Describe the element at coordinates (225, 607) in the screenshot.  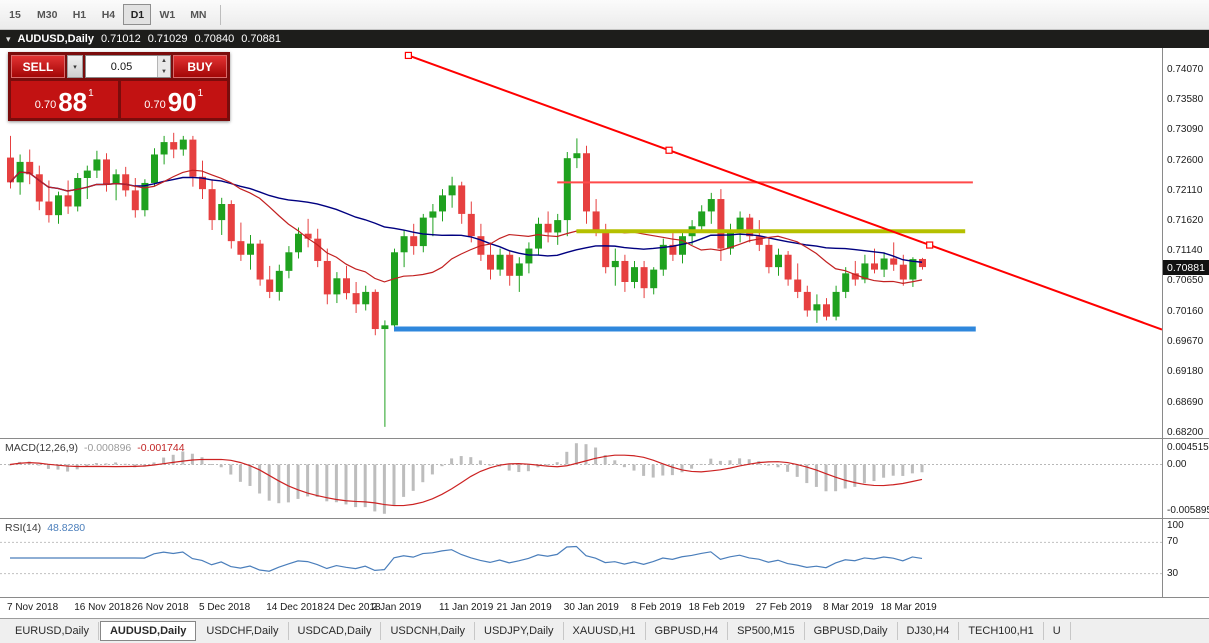
I see `date-axis-label: 5 Dec 2018` at that location.